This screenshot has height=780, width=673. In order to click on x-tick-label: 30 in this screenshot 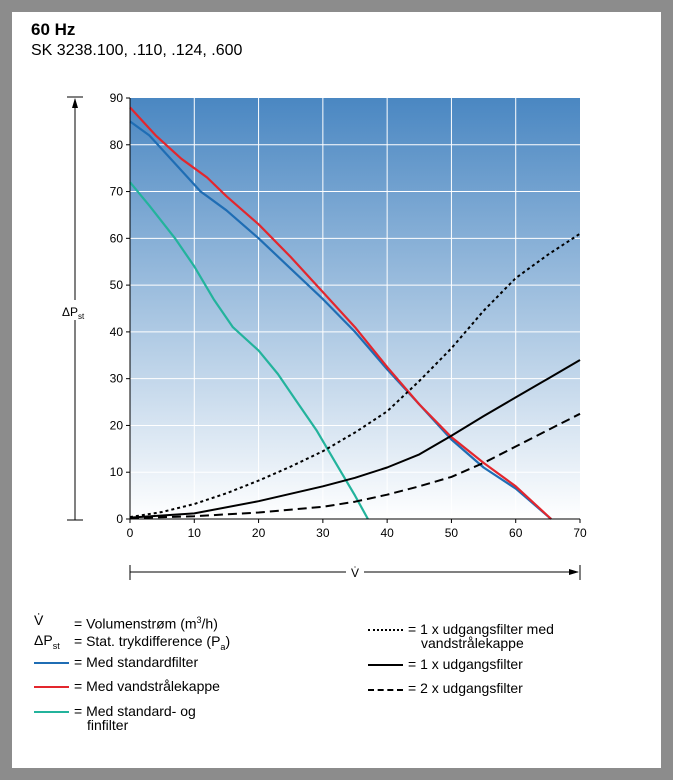, I will do `click(323, 533)`.